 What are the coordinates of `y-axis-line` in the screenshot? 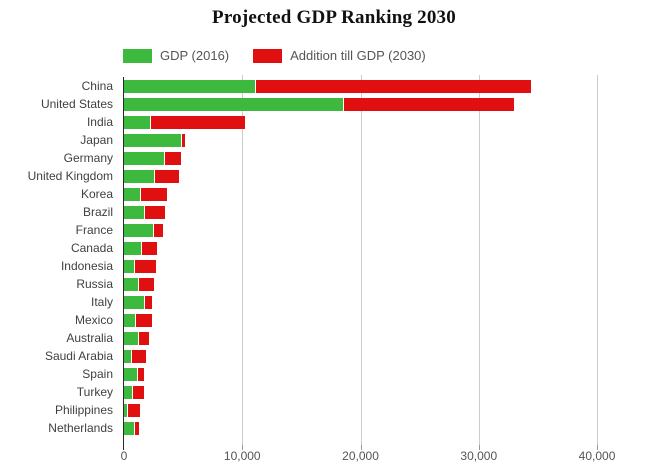 It's located at (123, 263).